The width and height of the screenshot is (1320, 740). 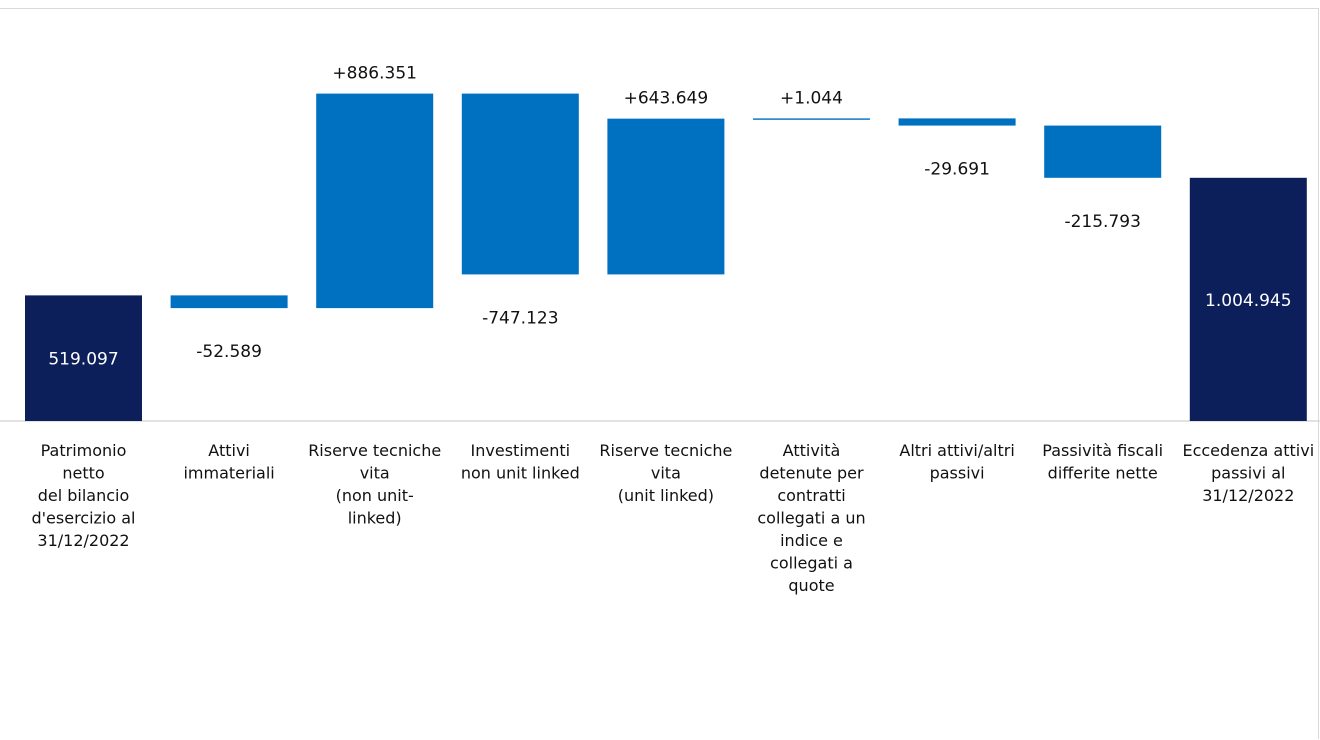 I want to click on value-label-8: 1.004.945, so click(x=1248, y=301).